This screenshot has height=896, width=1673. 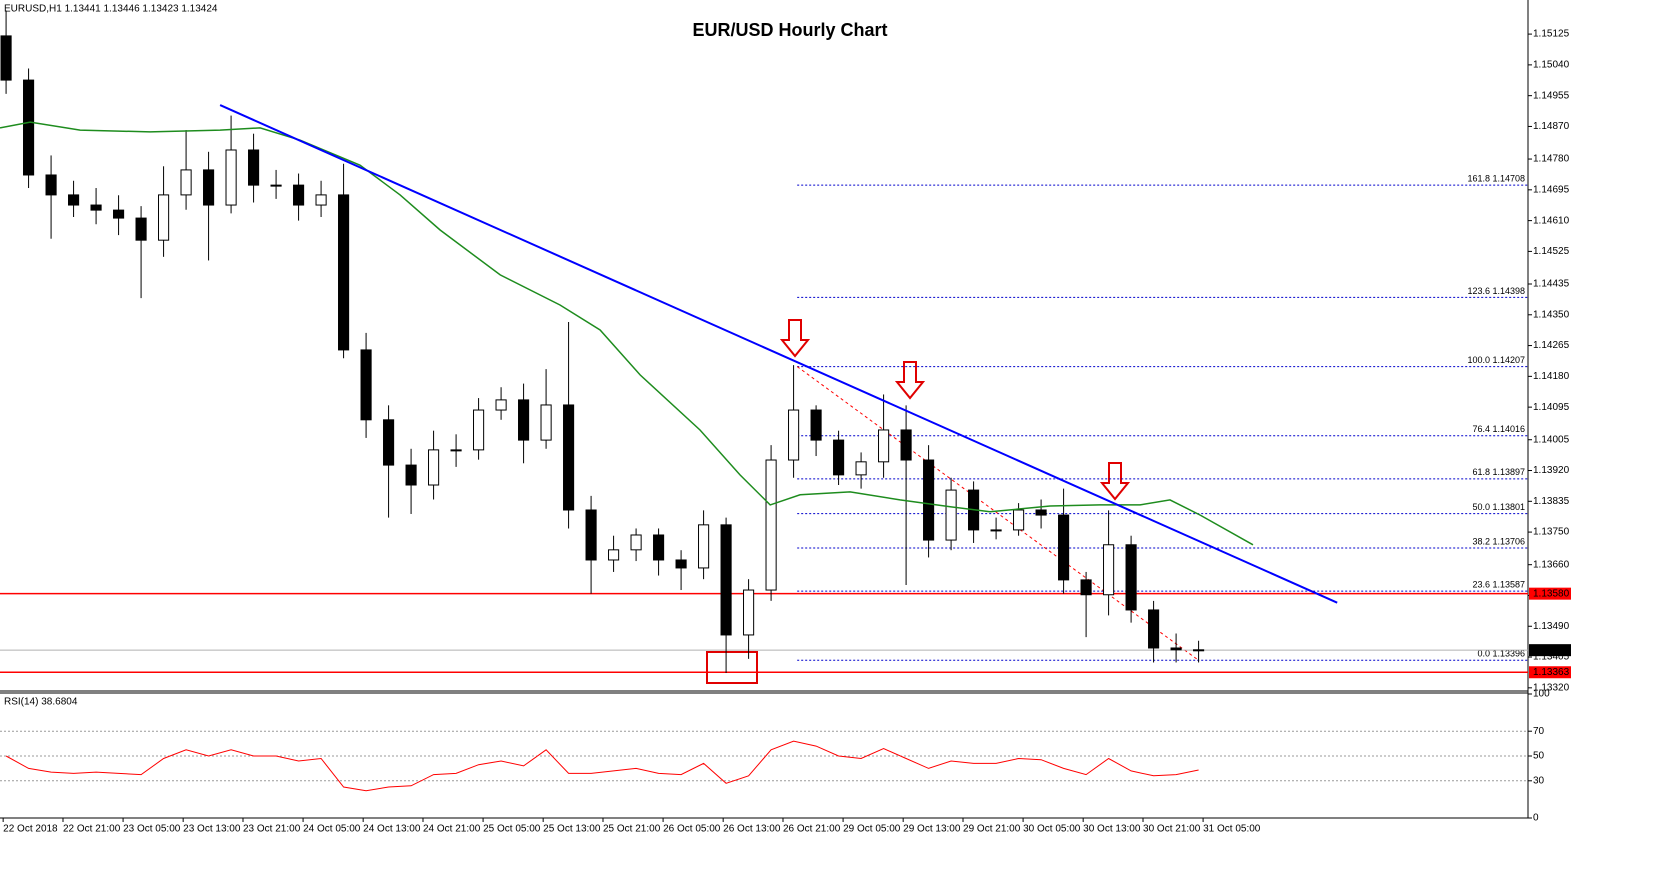 I want to click on y-tick-label: 1.14610, so click(x=1551, y=220).